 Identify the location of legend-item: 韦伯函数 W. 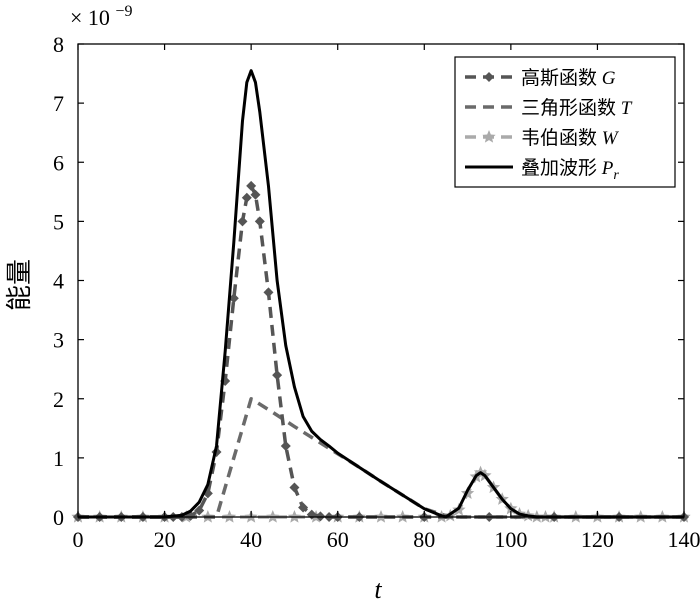
(542, 138).